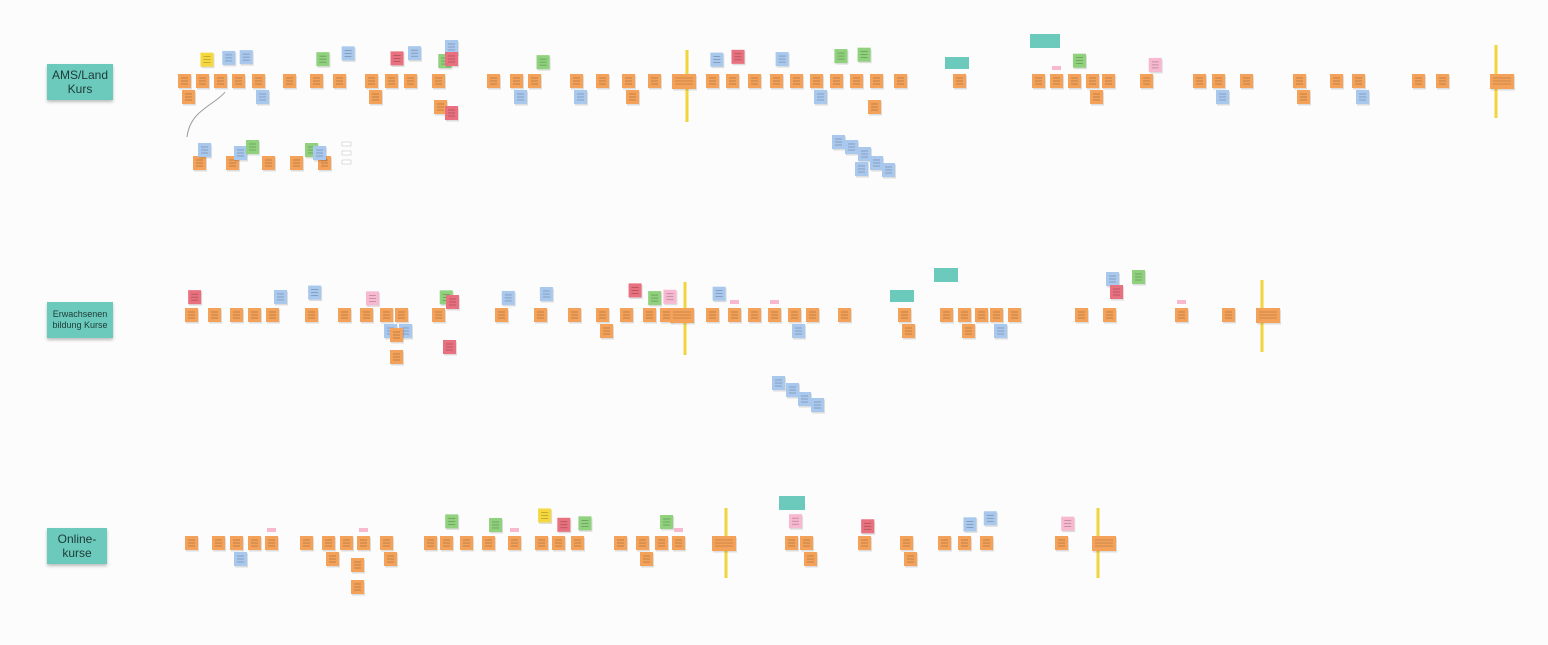 The width and height of the screenshot is (1548, 645). Describe the element at coordinates (206, 114) in the screenshot. I see `connector` at that location.